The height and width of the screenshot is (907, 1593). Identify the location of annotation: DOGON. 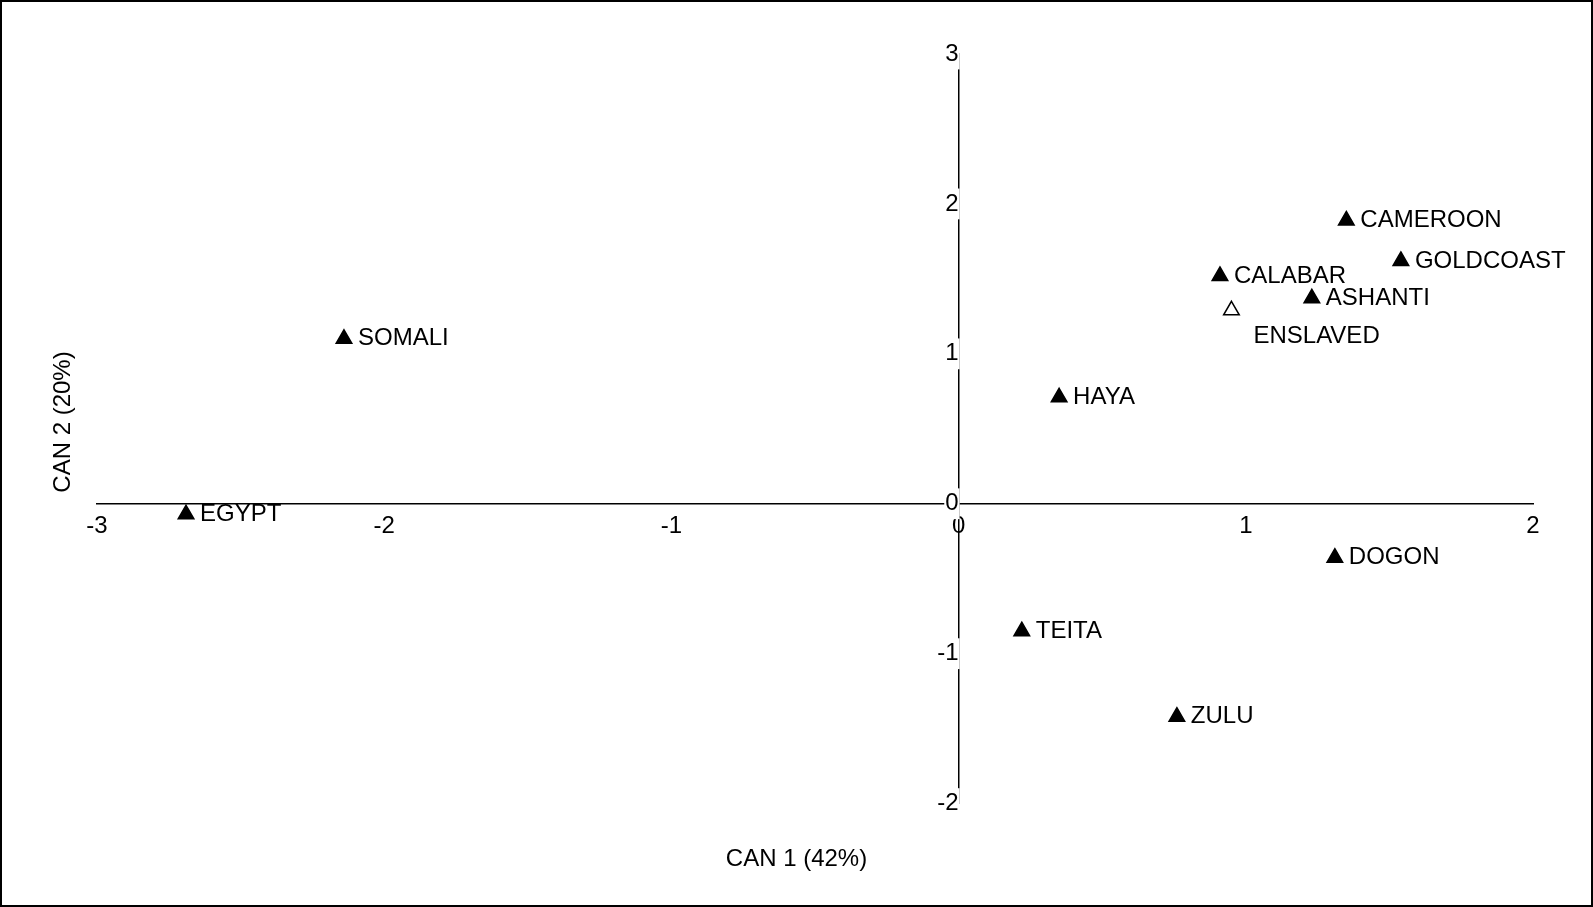
(1394, 556).